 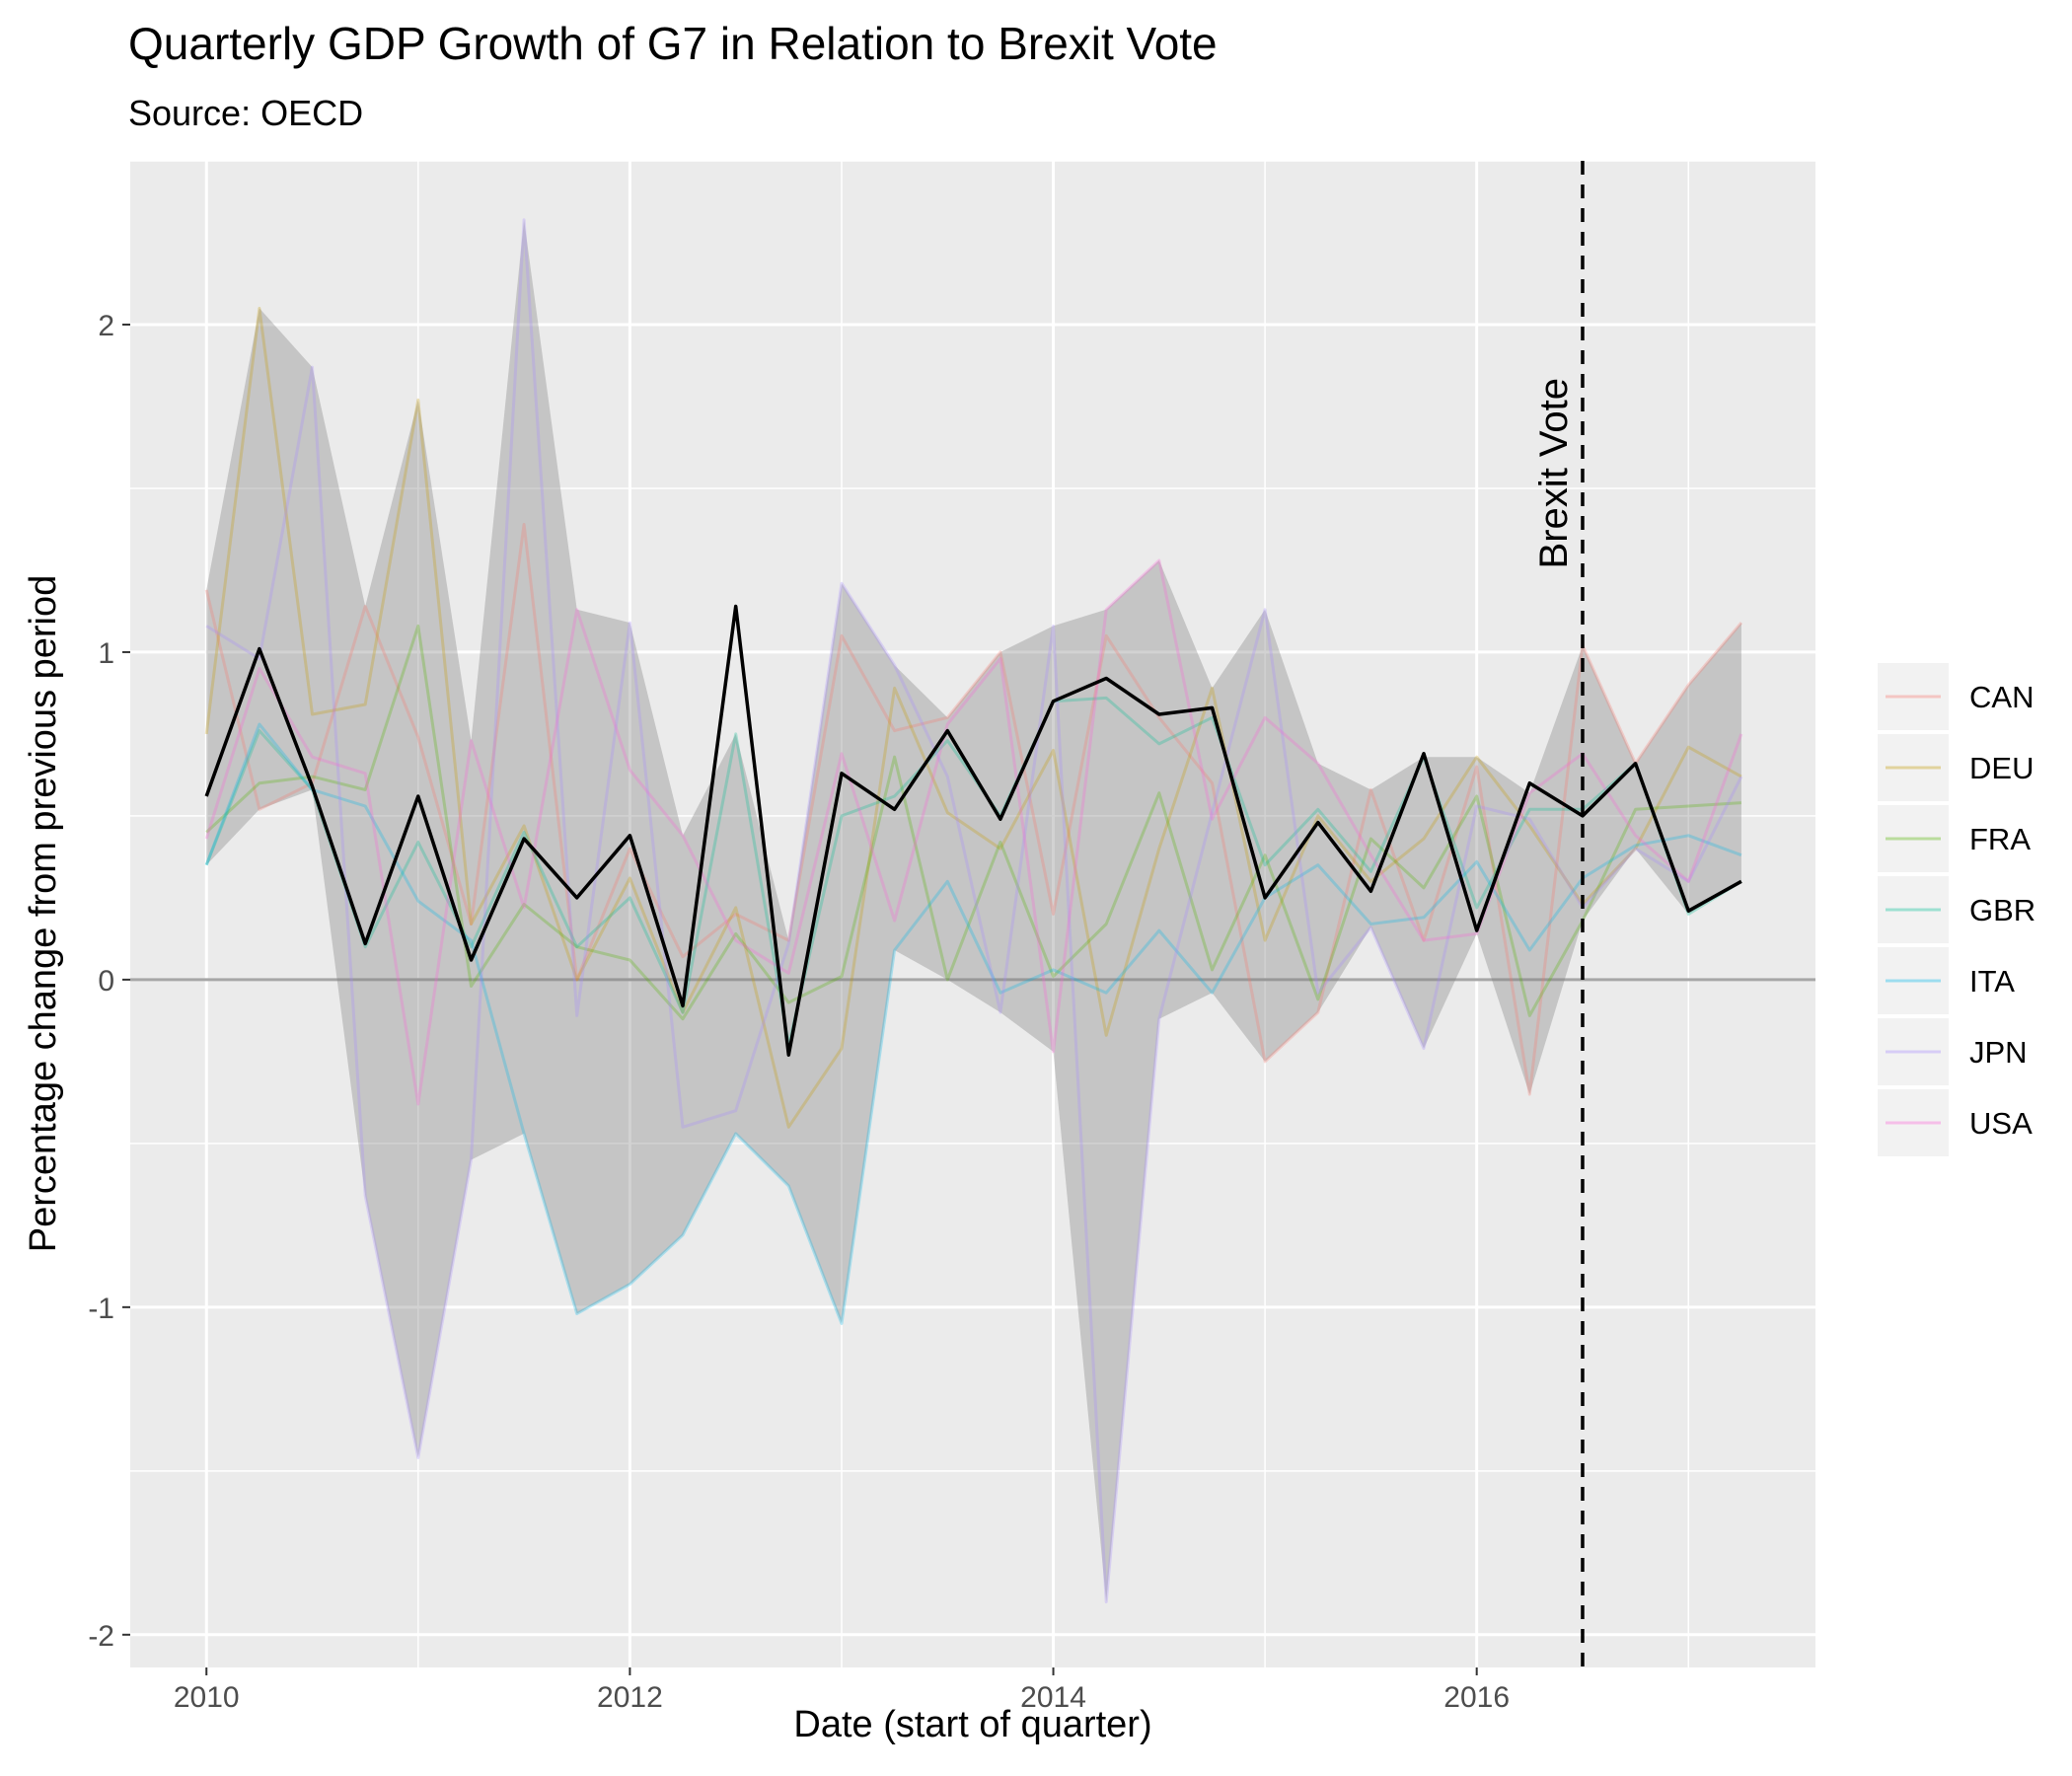 What do you see at coordinates (2000, 839) in the screenshot?
I see `legend-label: FRA` at bounding box center [2000, 839].